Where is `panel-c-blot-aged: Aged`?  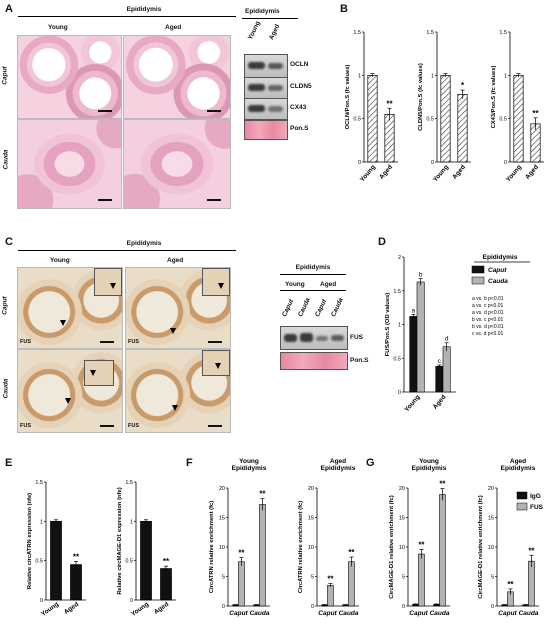
panel-c-blot-aged: Aged is located at coordinates (328, 284).